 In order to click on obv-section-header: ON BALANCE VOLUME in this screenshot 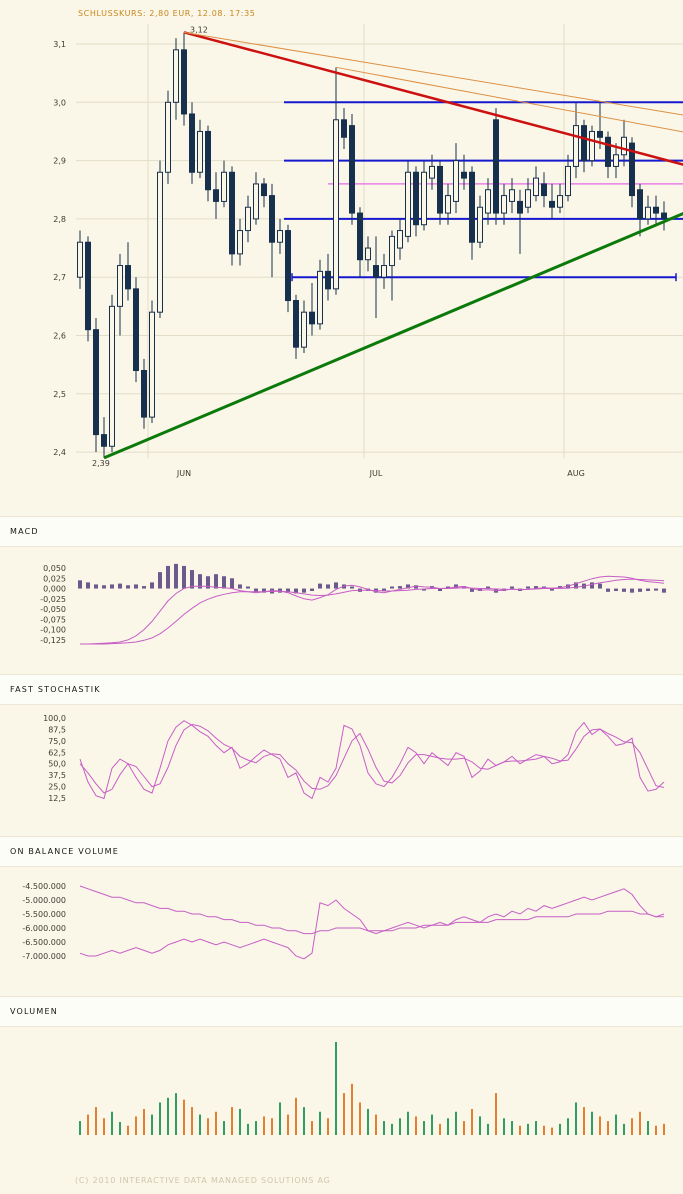, I will do `click(341, 851)`.